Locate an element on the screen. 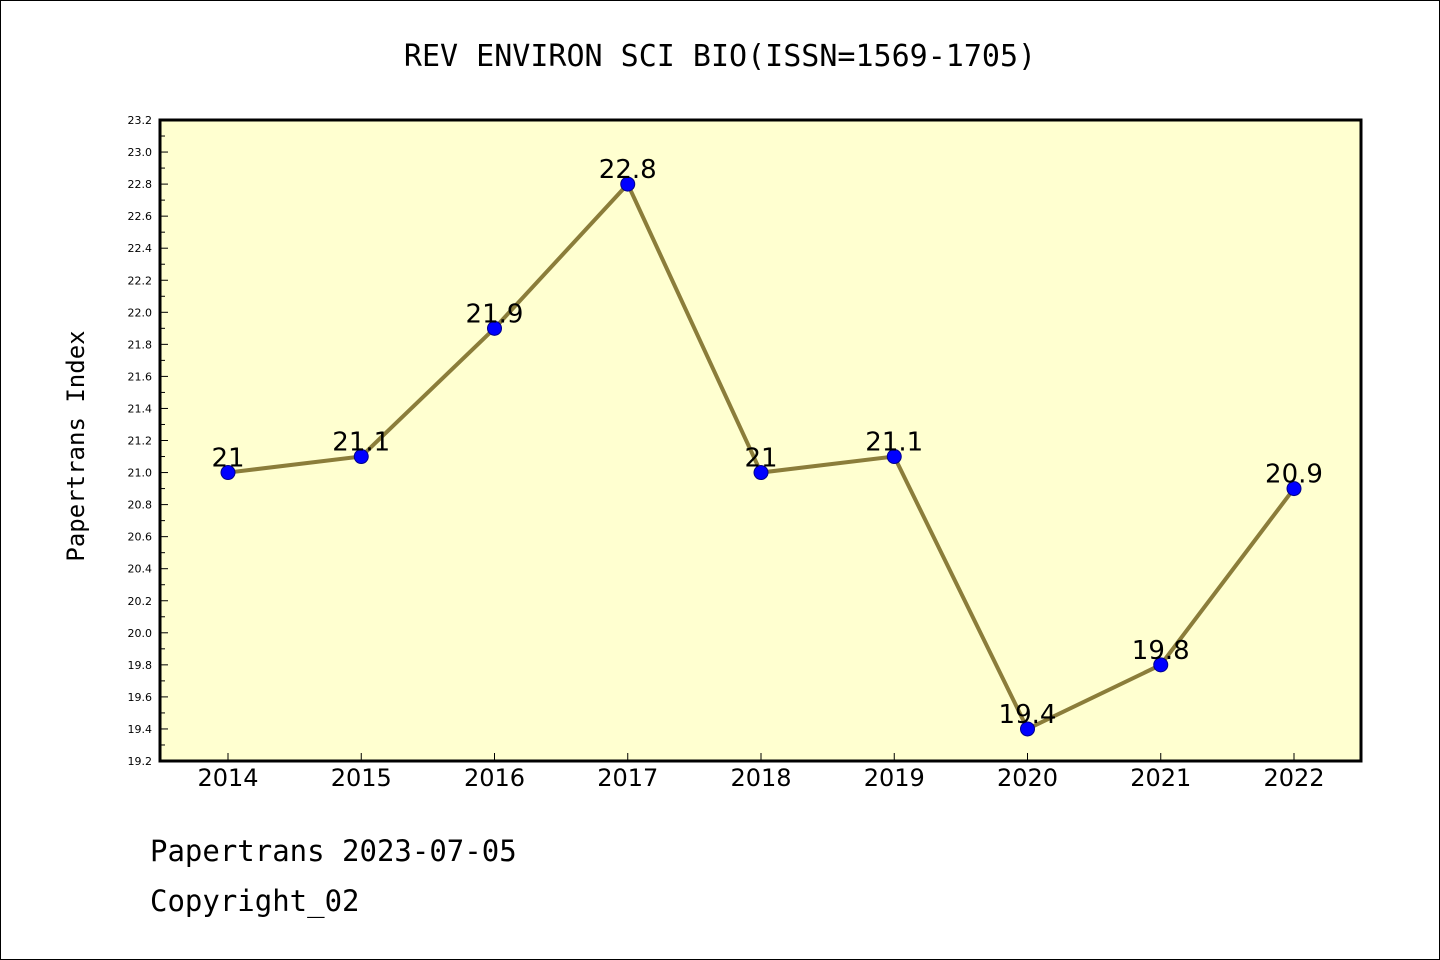 The height and width of the screenshot is (960, 1440). x-tick-label: 2021 is located at coordinates (1160, 778).